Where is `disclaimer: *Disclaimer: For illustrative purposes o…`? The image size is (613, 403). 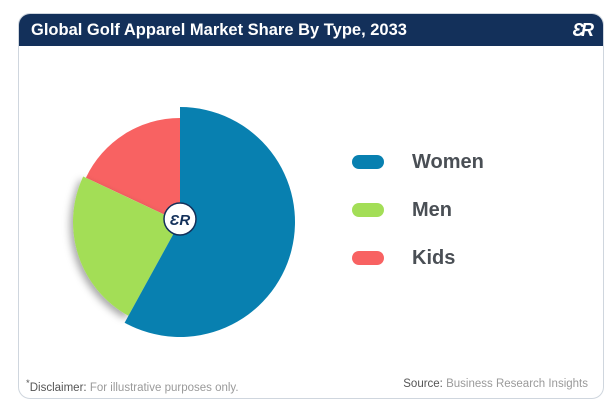
disclaimer: *Disclaimer: For illustrative purposes o… is located at coordinates (132, 386).